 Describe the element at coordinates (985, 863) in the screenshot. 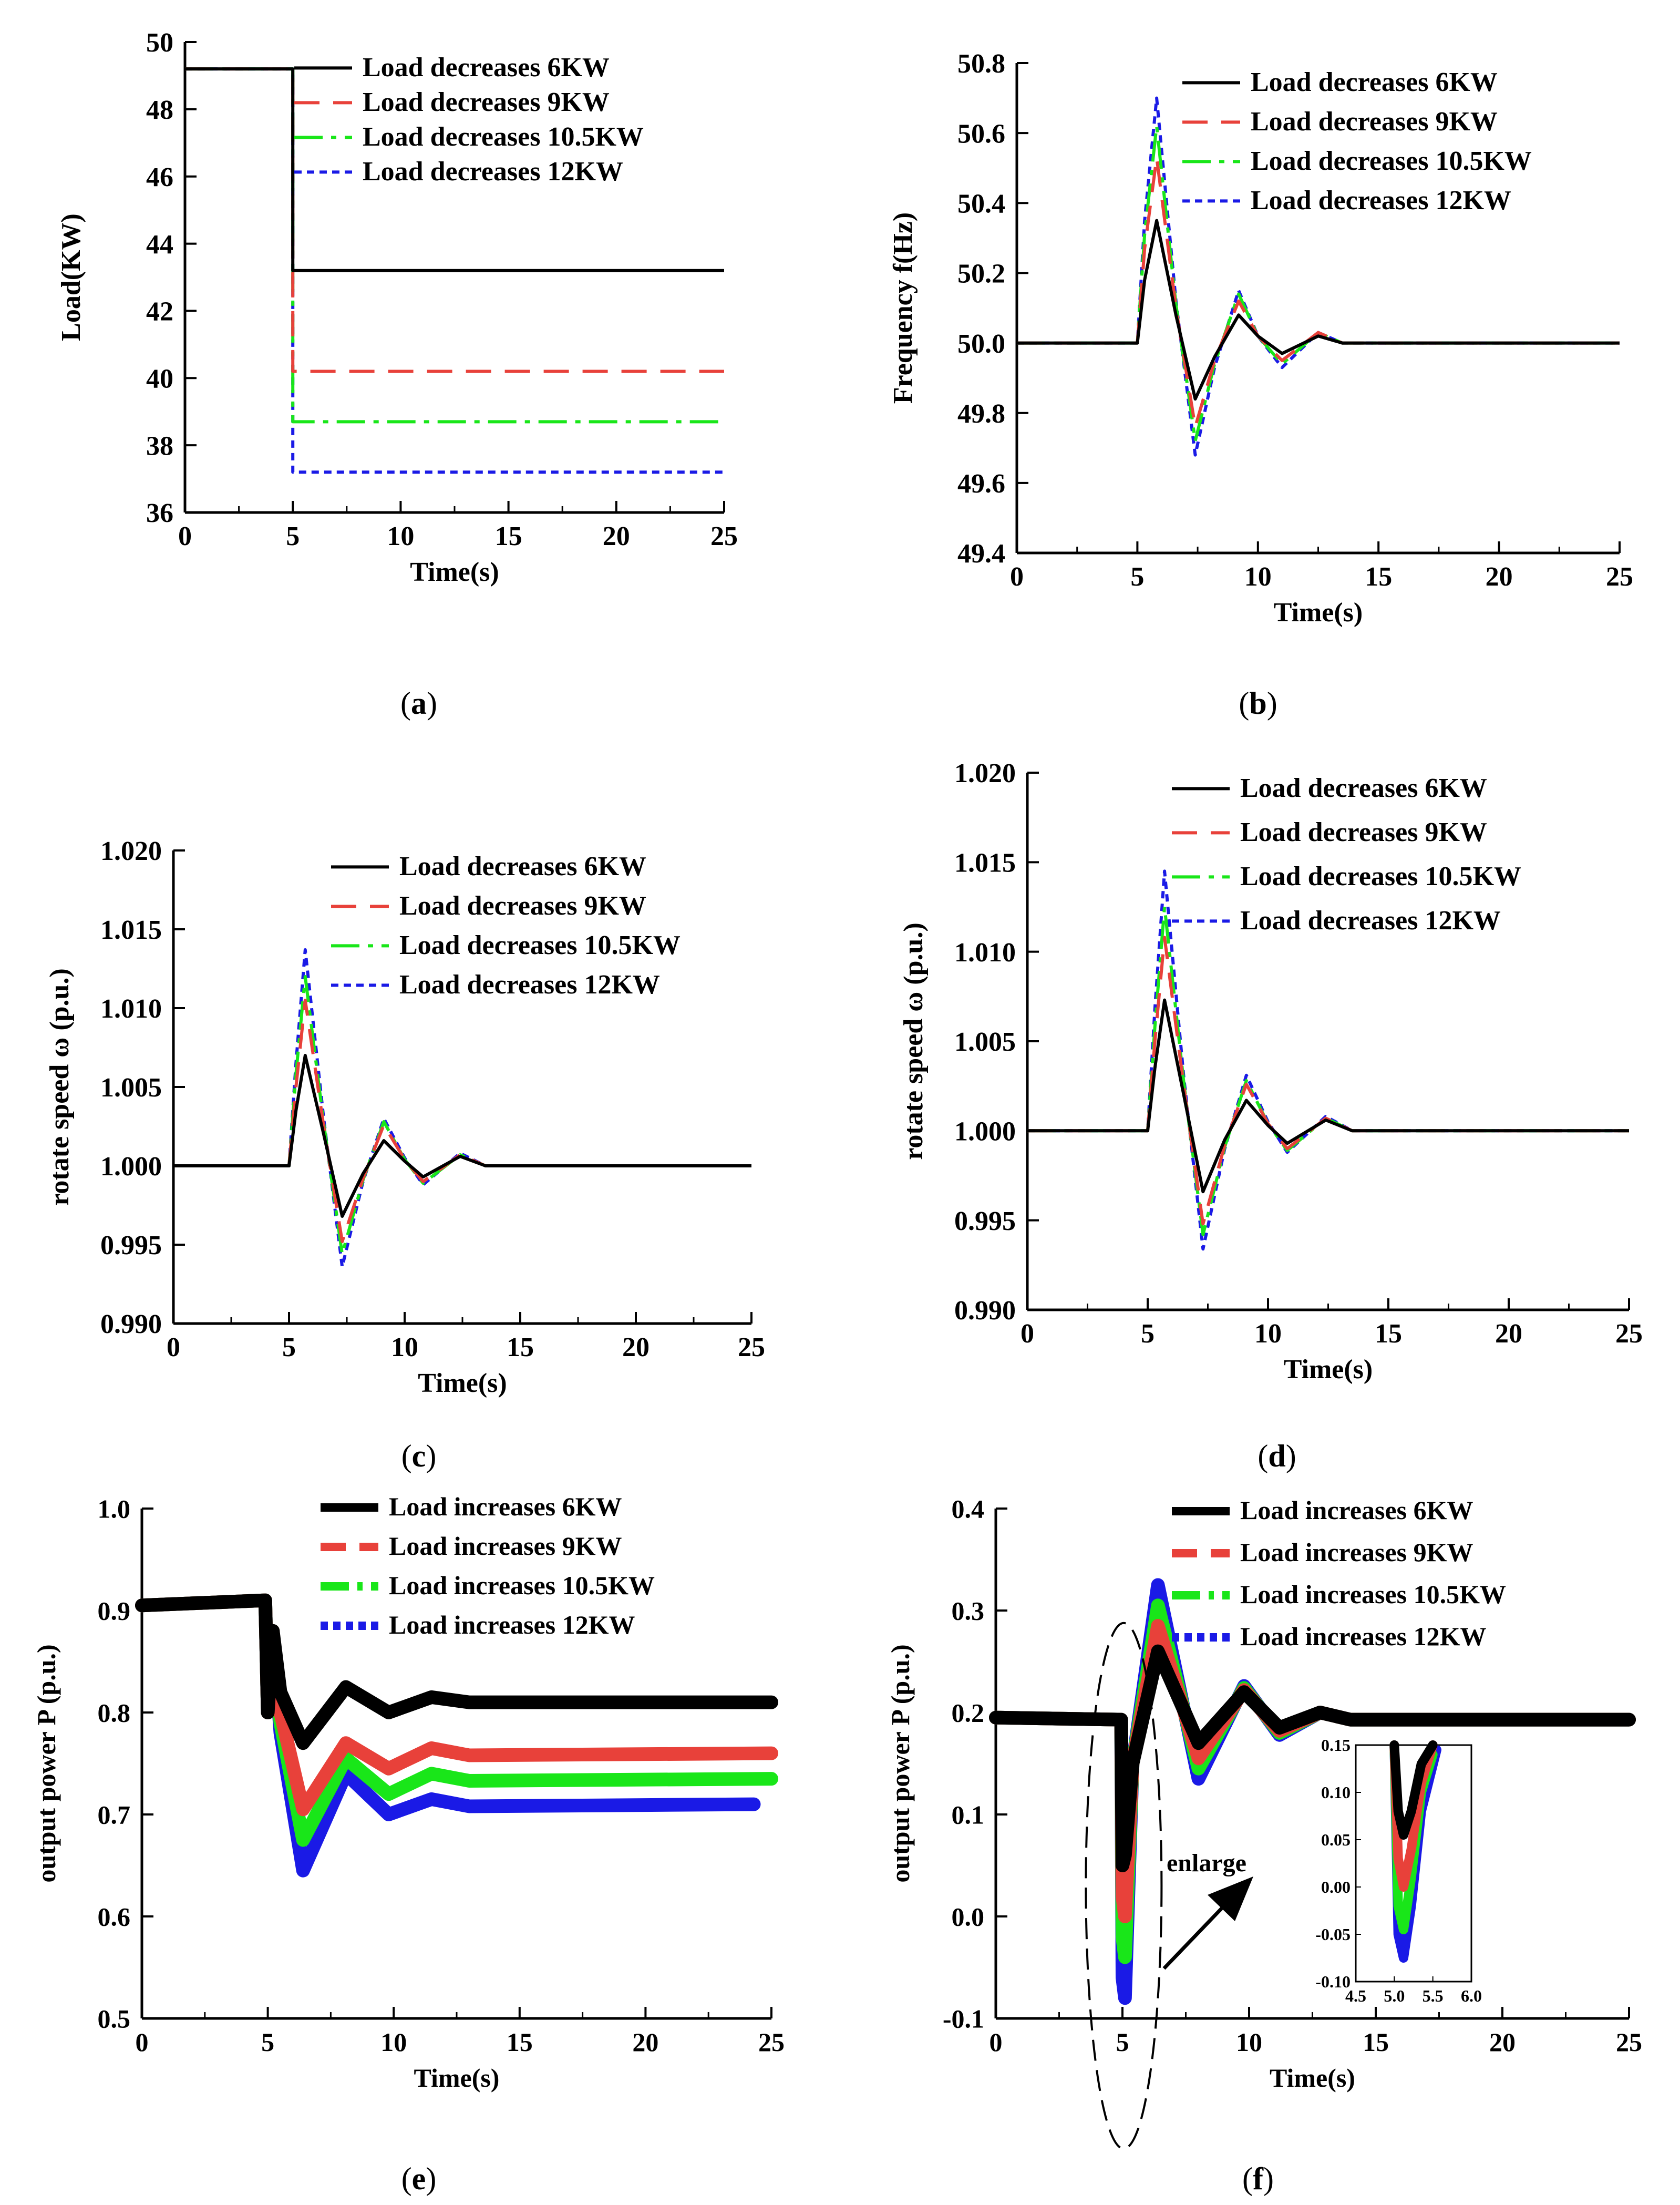

I see `y-tick-label: 1.015` at that location.